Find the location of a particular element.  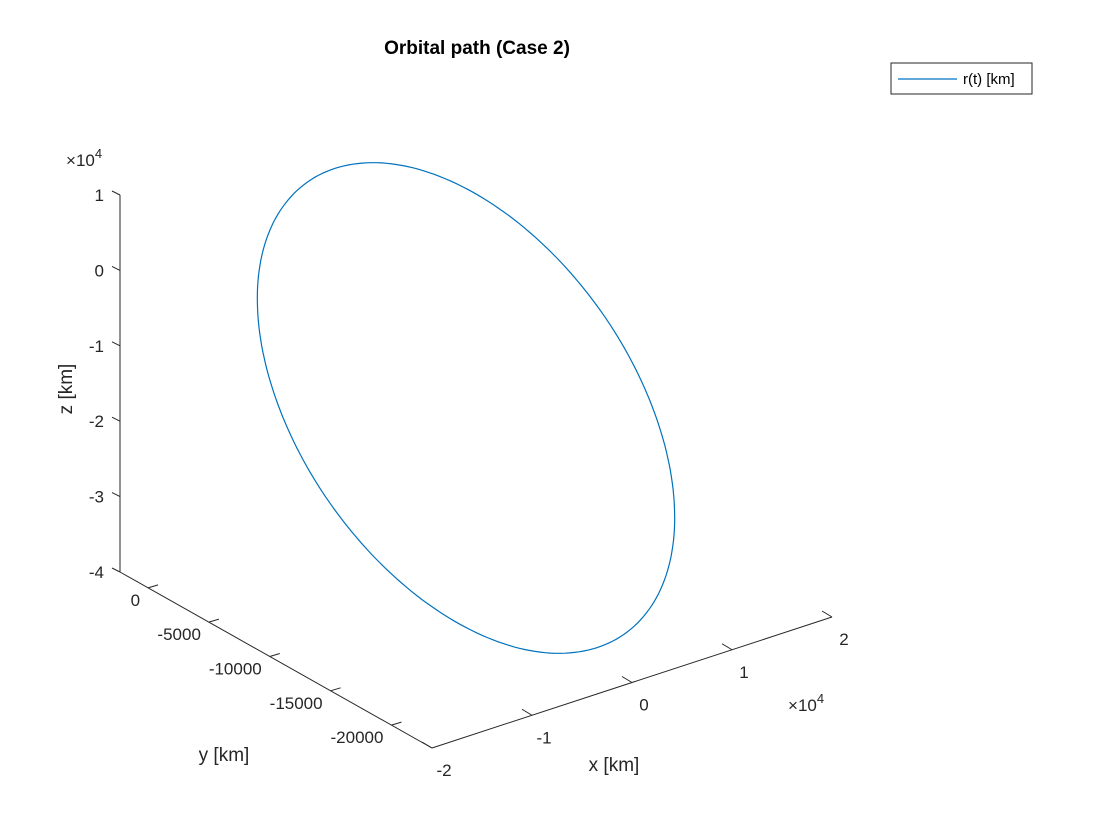

z-tick-label: -1 is located at coordinates (96, 346).